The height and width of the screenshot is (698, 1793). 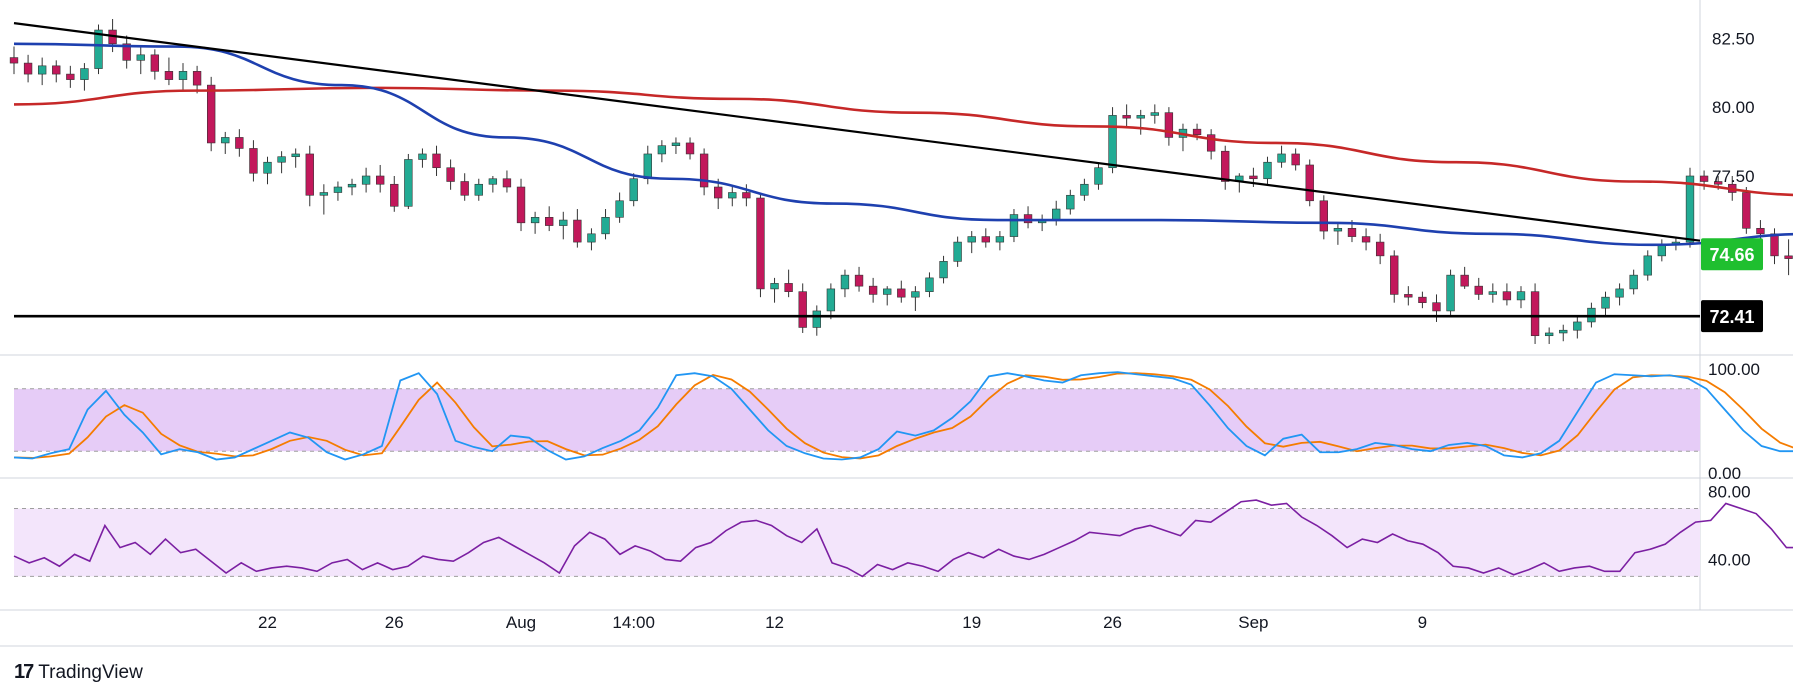 What do you see at coordinates (903, 416) in the screenshot?
I see `stochastic-panel` at bounding box center [903, 416].